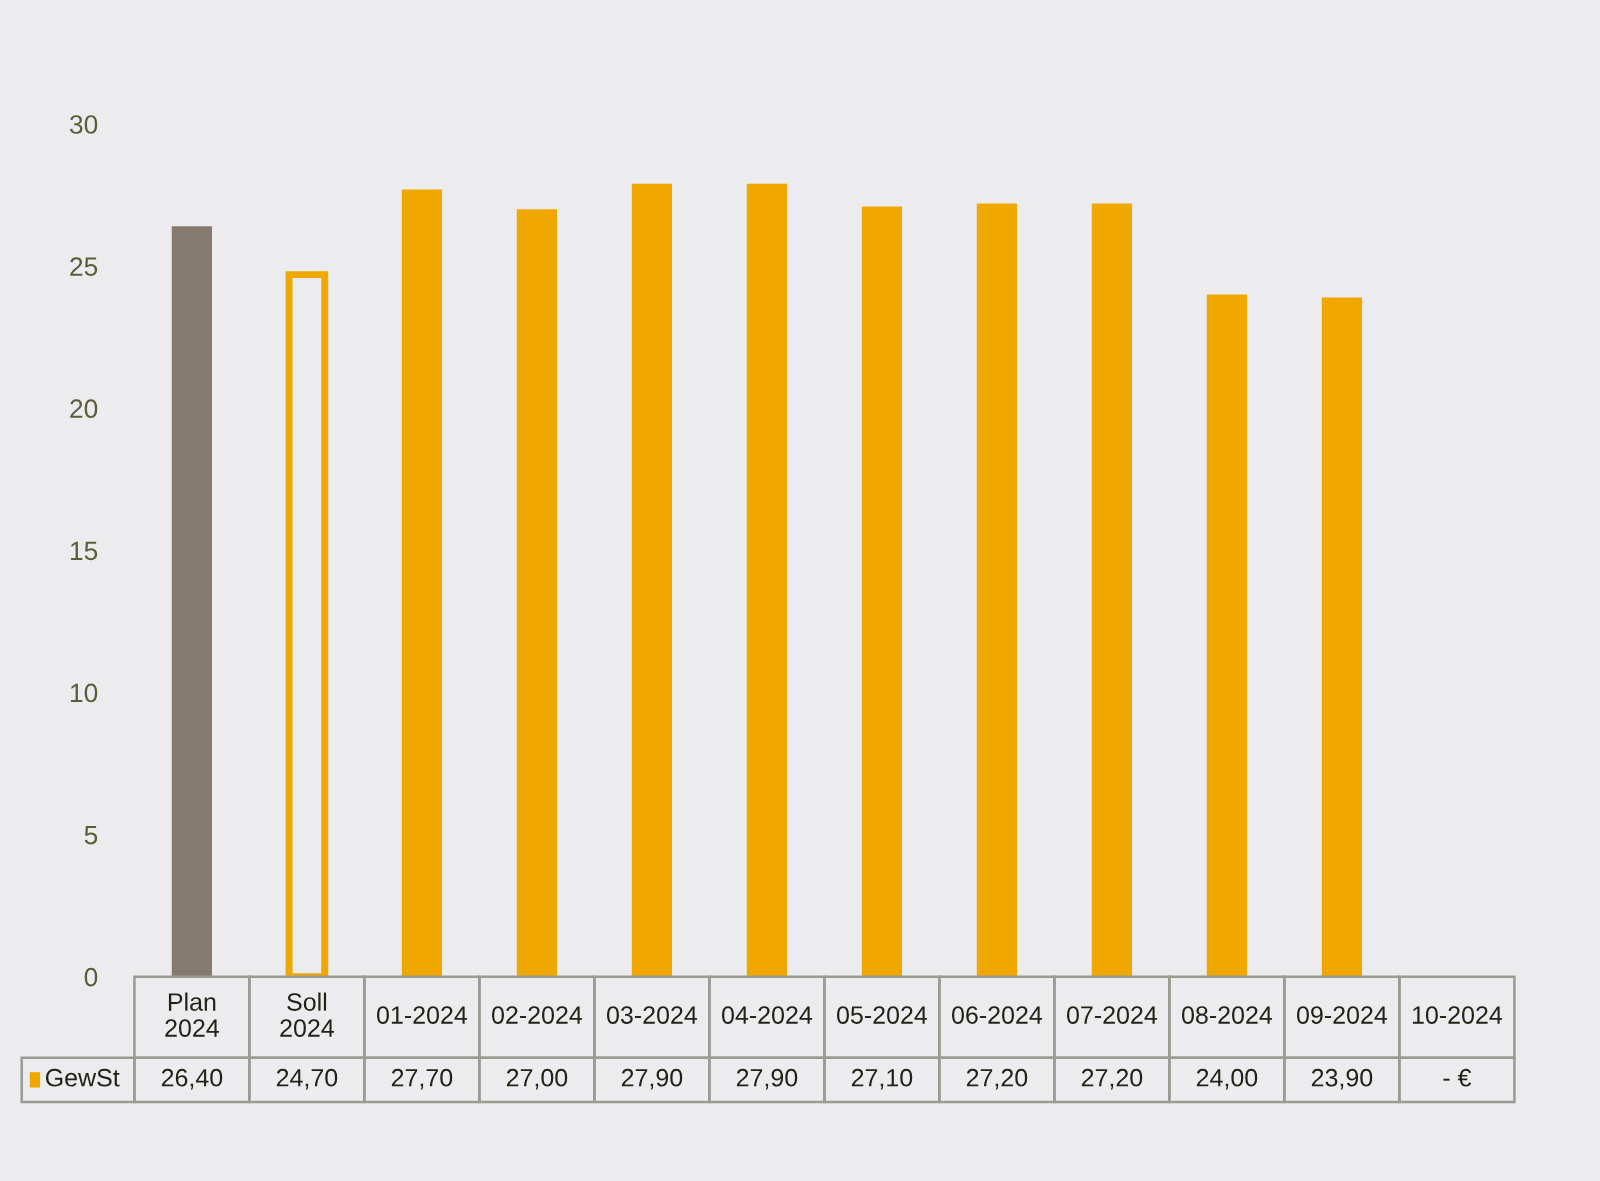 This screenshot has width=1600, height=1181. Describe the element at coordinates (84, 409) in the screenshot. I see `y-tick-label: 20` at that location.